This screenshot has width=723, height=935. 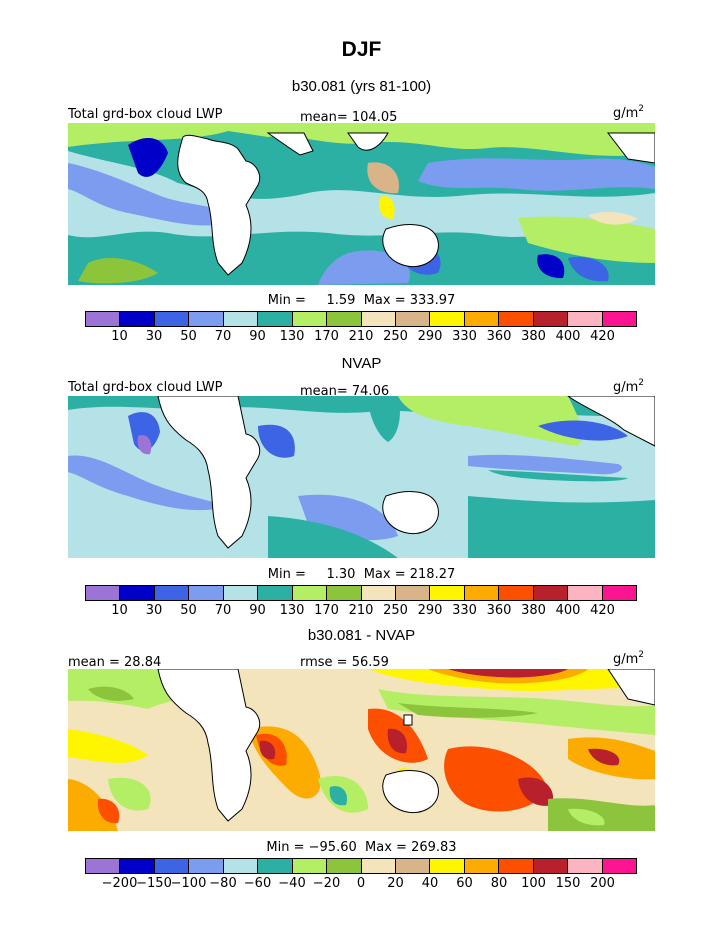 I want to click on colorbar-tick-label: 60, so click(x=464, y=883).